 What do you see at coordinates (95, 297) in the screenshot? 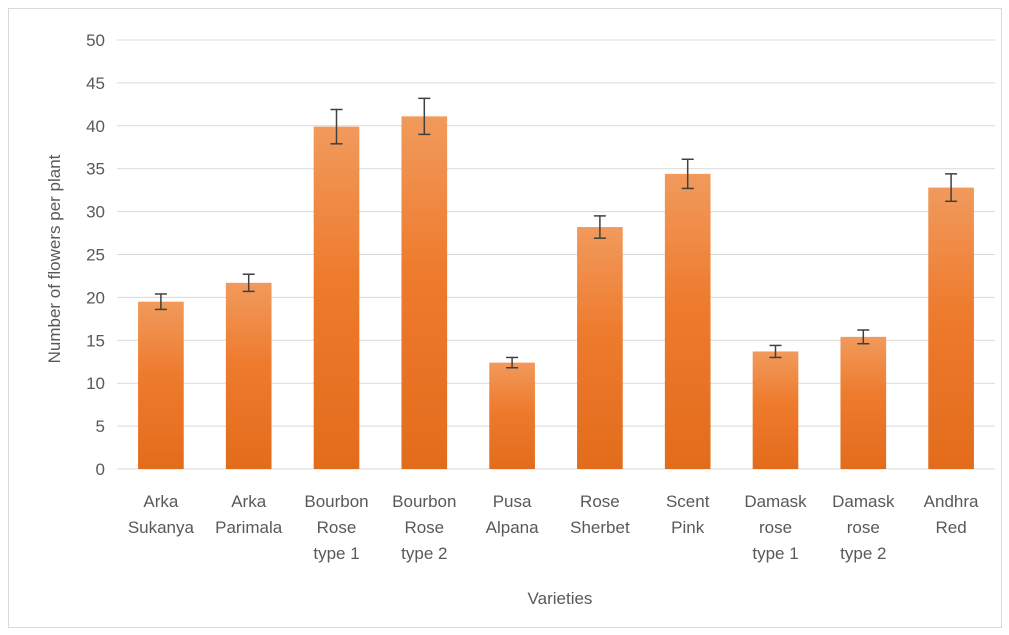
I see `y-tick-label: 20` at bounding box center [95, 297].